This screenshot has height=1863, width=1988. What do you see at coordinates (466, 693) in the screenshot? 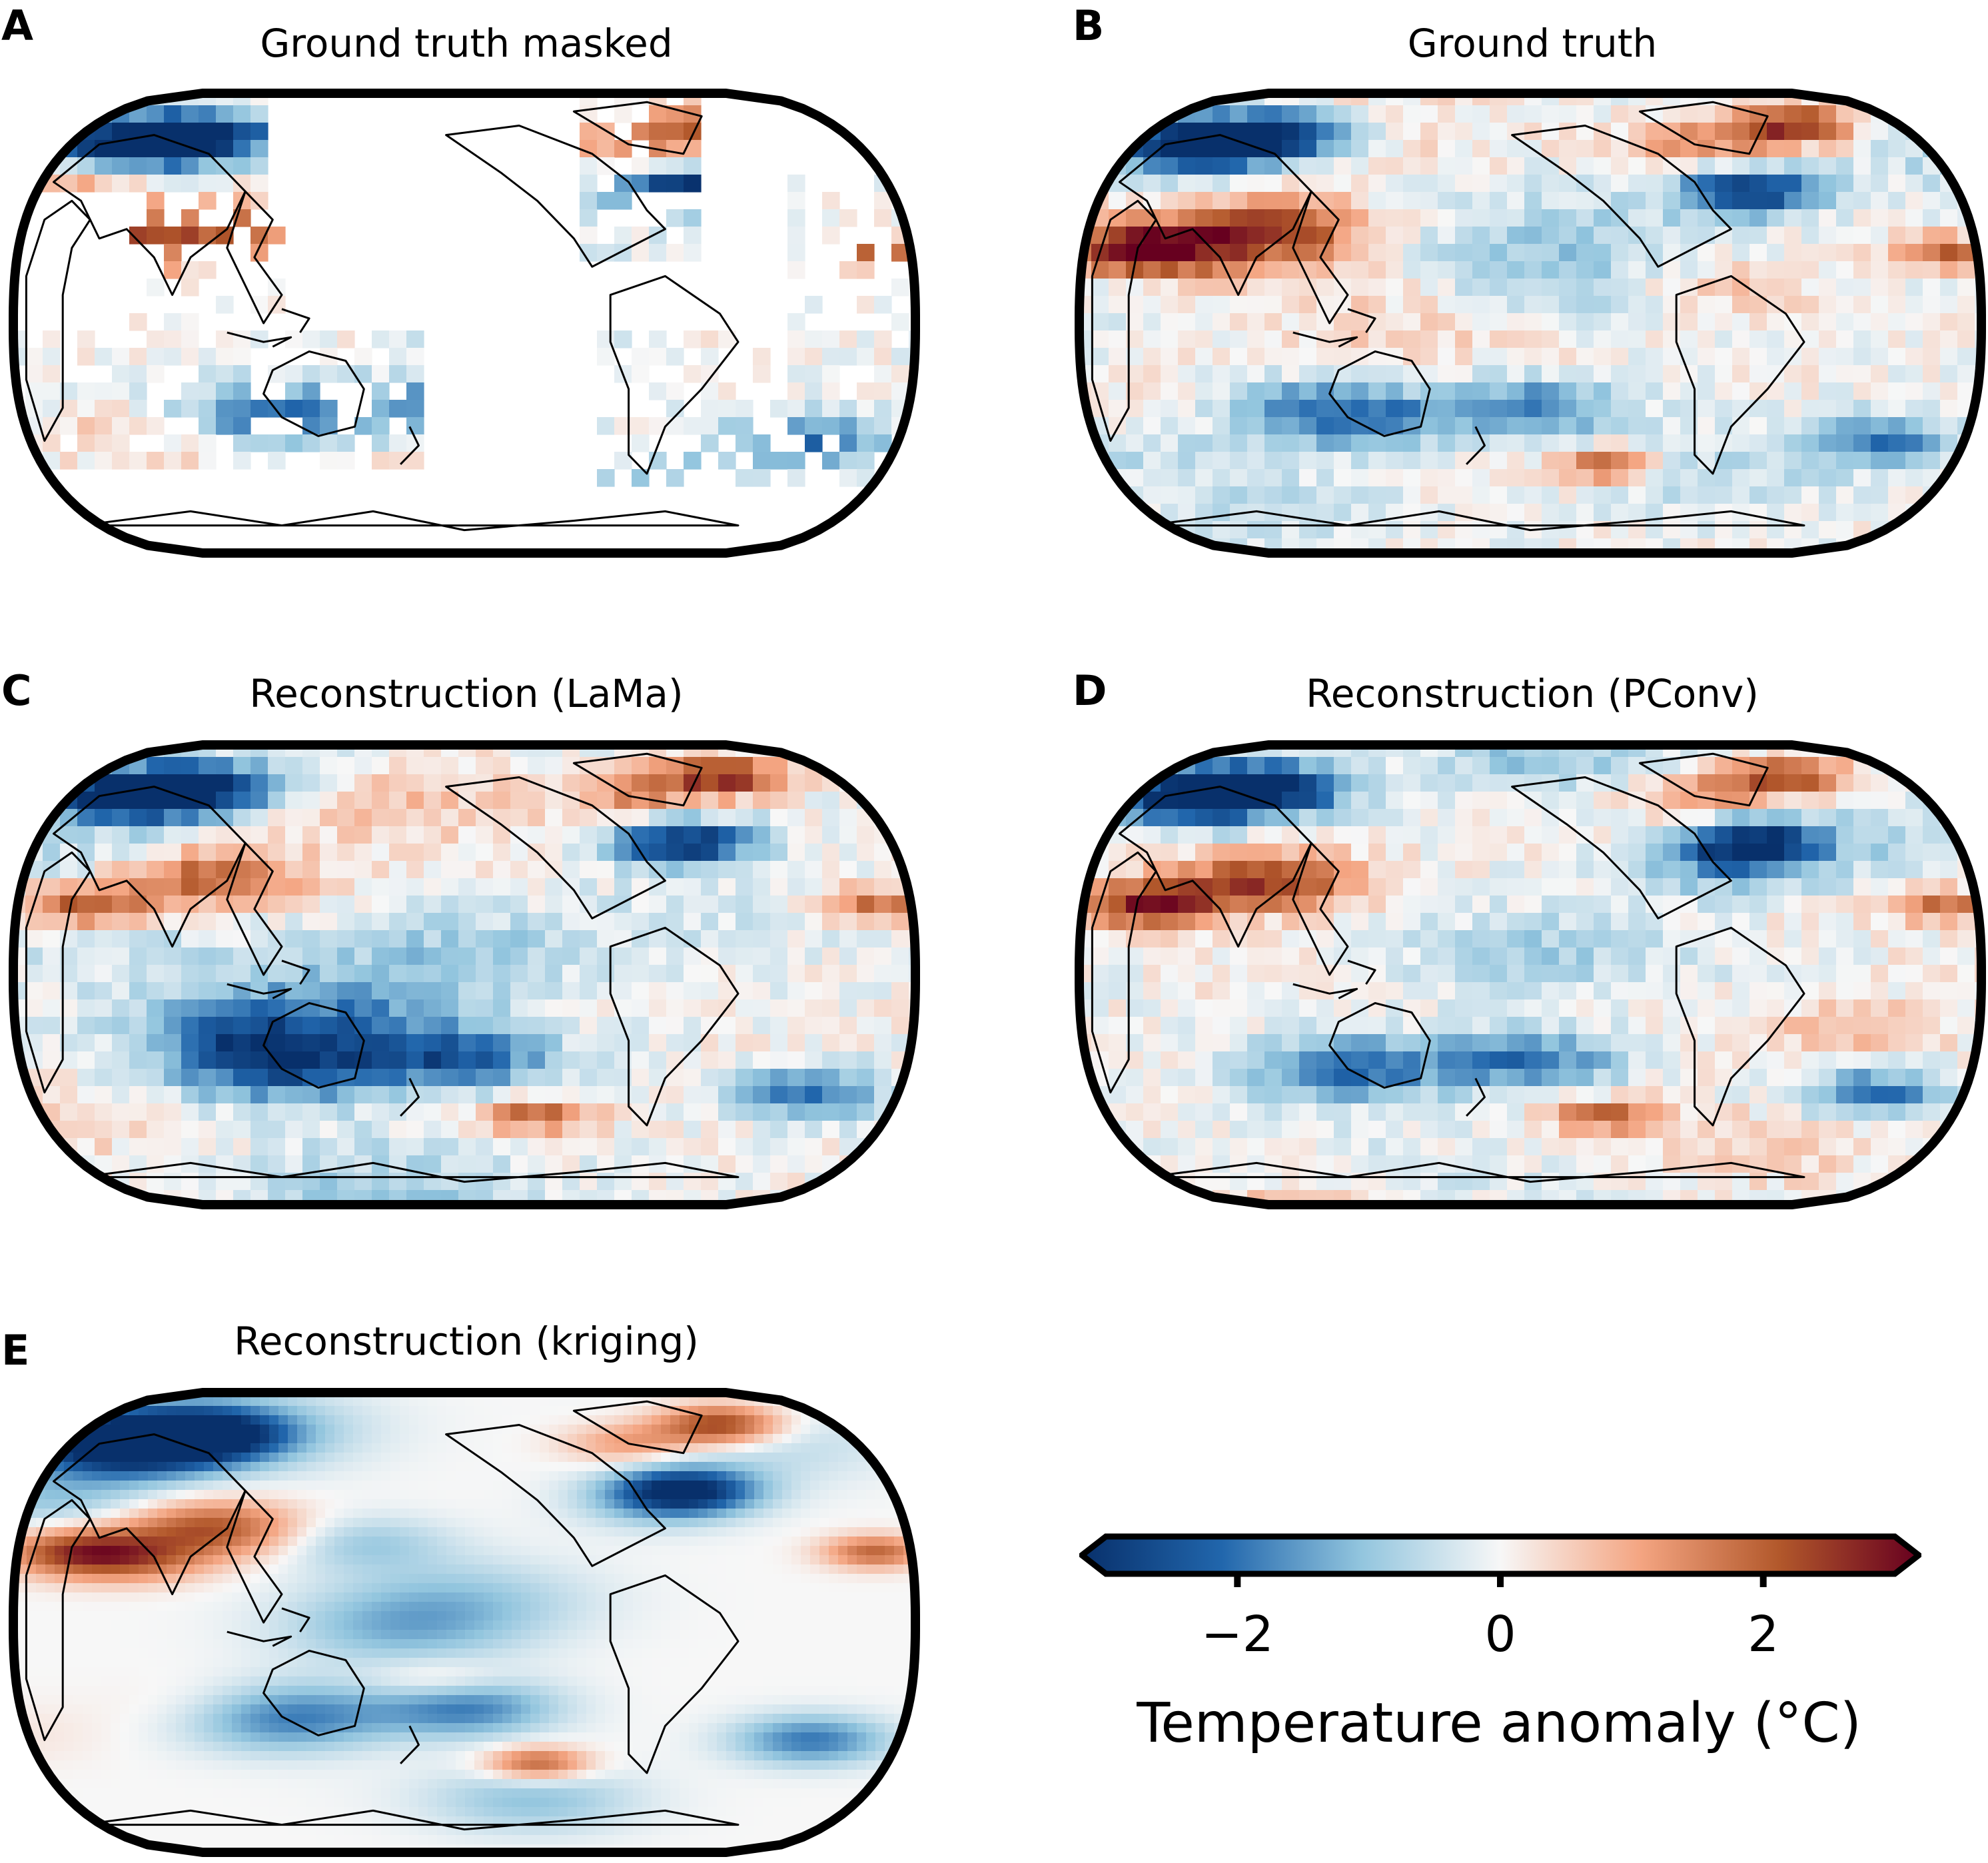
I see `panel-title-c: Reconstruction (LaMa)` at bounding box center [466, 693].